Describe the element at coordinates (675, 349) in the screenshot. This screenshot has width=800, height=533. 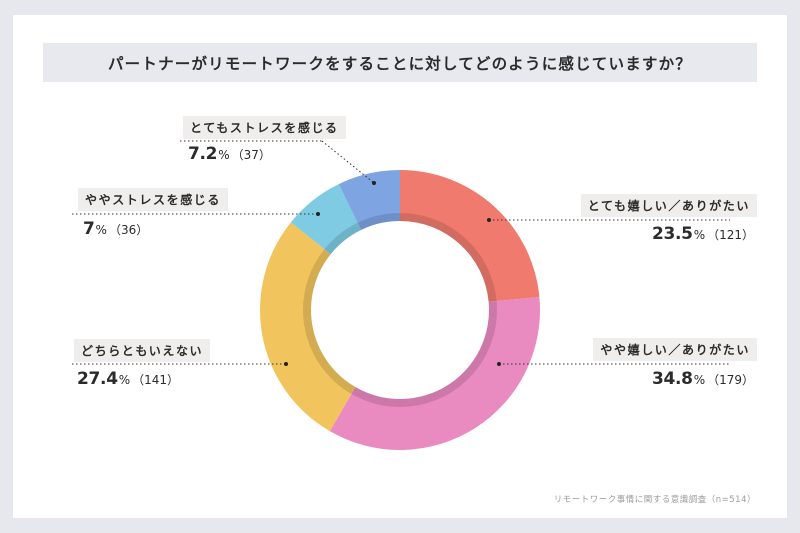
I see `label-somewhat-happy: やや嬉しい／ありがたい` at that location.